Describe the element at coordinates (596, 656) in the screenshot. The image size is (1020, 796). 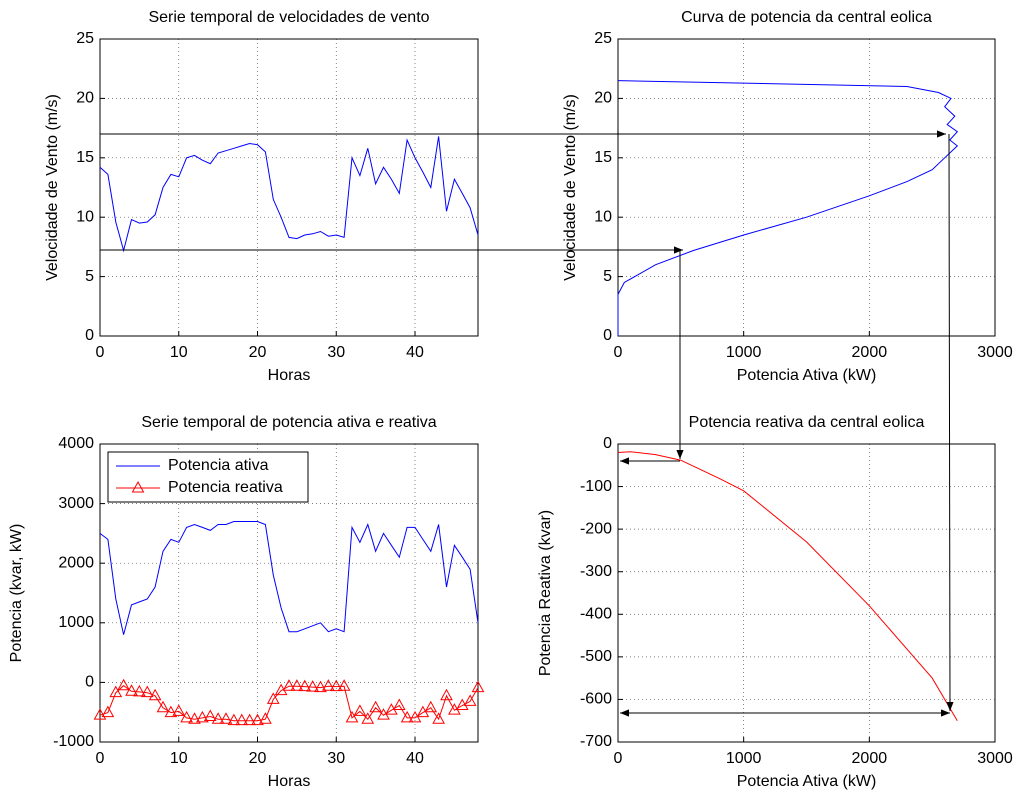
I see `y-tick-label: -500` at that location.